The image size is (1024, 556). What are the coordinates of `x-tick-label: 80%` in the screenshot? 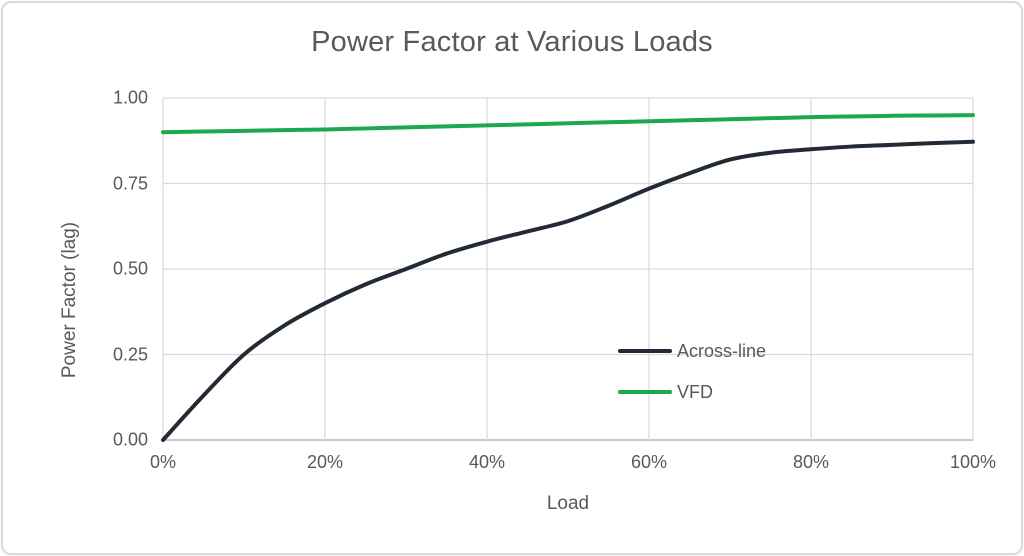 It's located at (811, 462).